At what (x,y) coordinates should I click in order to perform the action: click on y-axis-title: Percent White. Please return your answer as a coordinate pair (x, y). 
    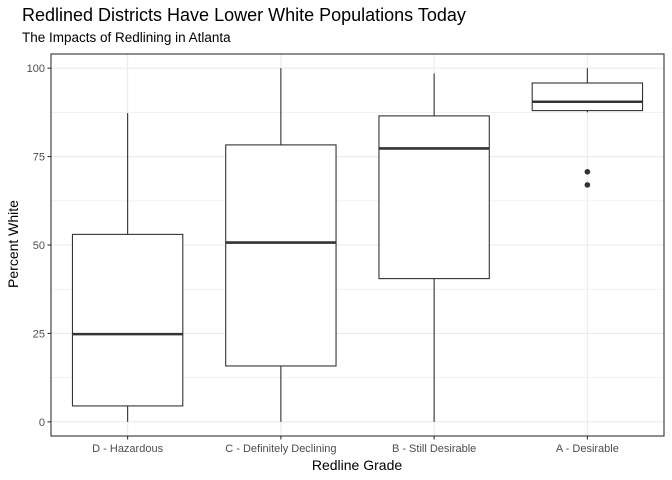
    Looking at the image, I should click on (13, 244).